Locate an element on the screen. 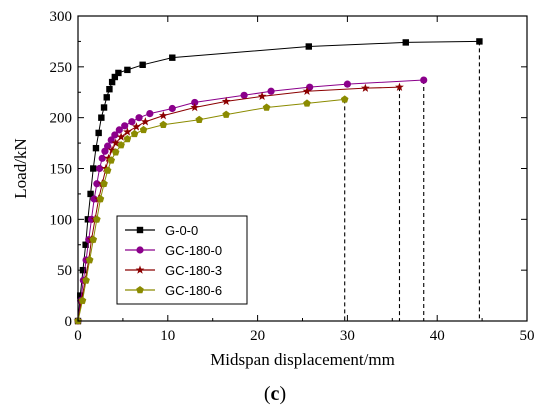  x-tick-label: 50 is located at coordinates (527, 336).